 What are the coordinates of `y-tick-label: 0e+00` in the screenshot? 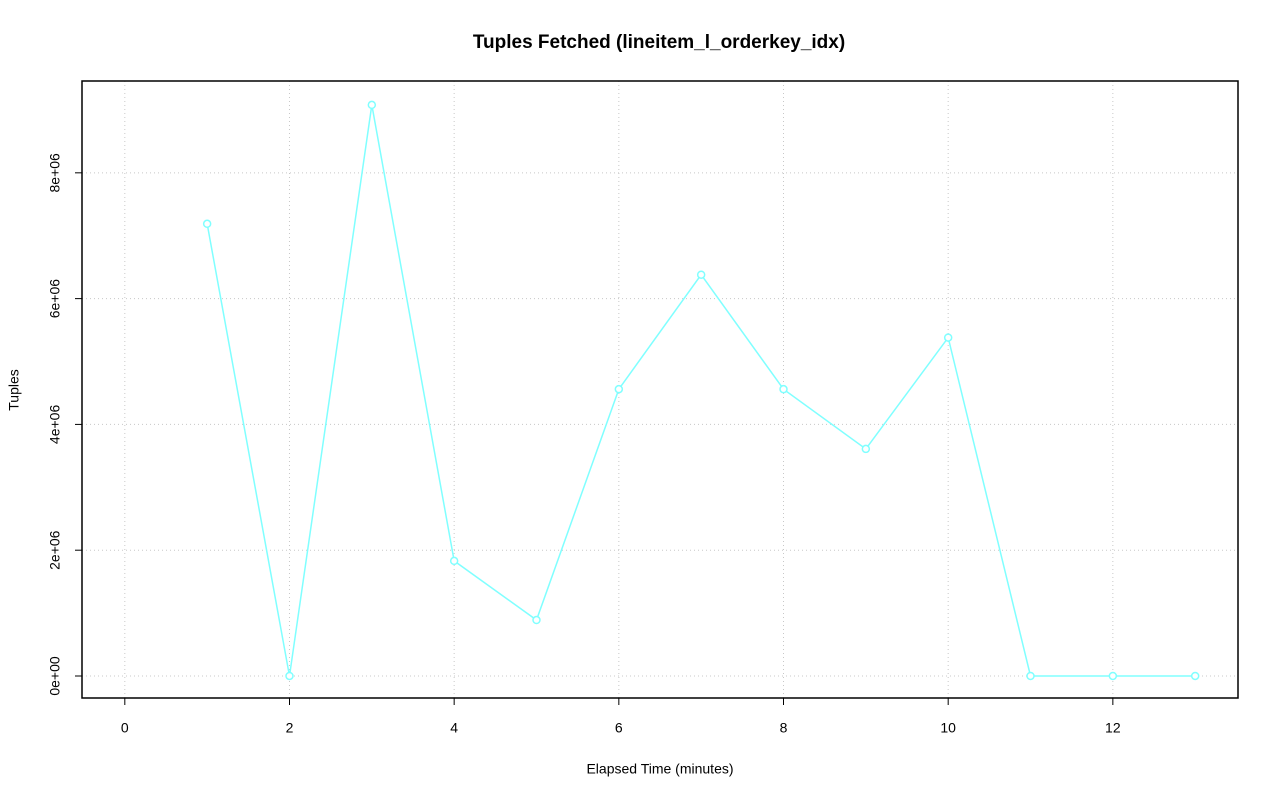 It's located at (55, 676).